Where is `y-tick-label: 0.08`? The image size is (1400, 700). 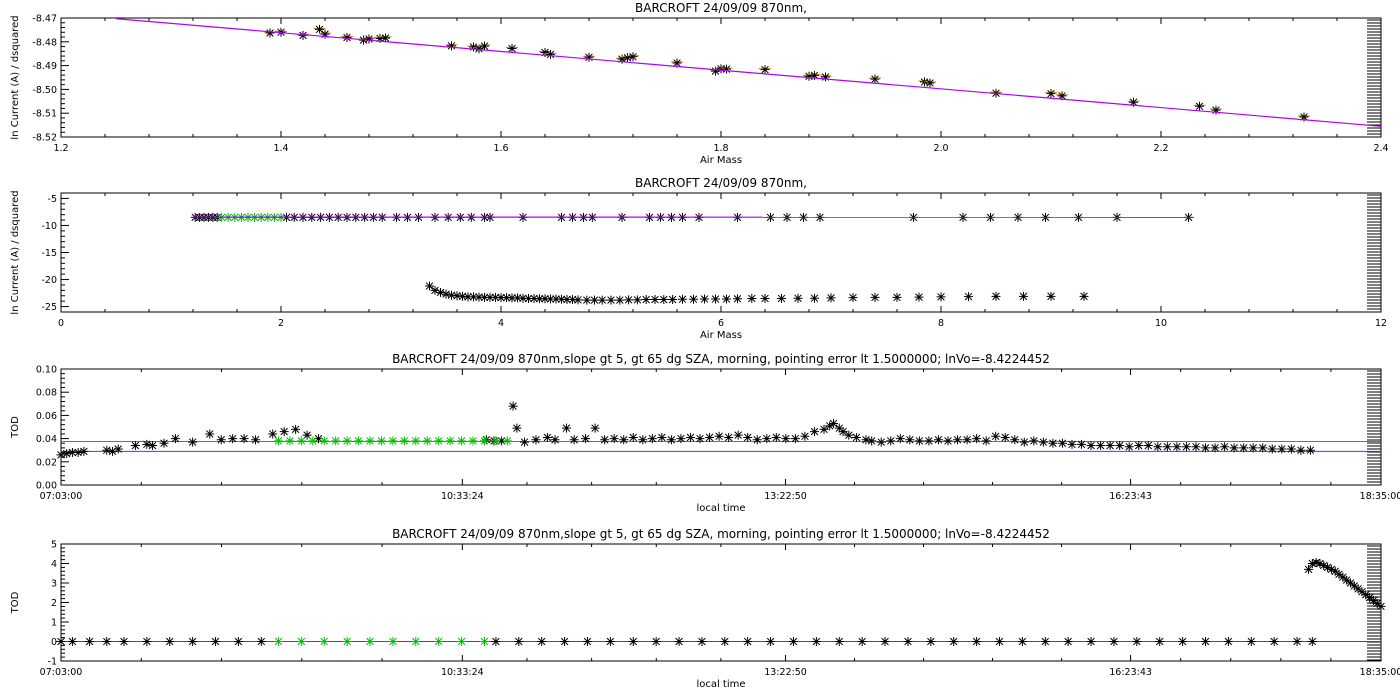
y-tick-label: 0.08 is located at coordinates (46, 393).